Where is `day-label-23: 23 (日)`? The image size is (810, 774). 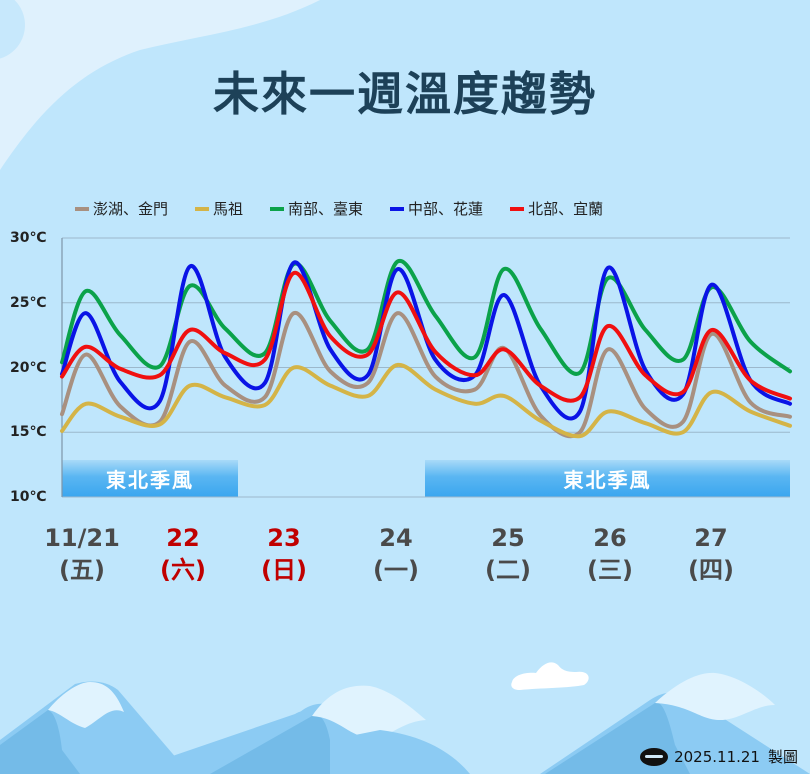
day-label-23: 23 (日) is located at coordinates (284, 554).